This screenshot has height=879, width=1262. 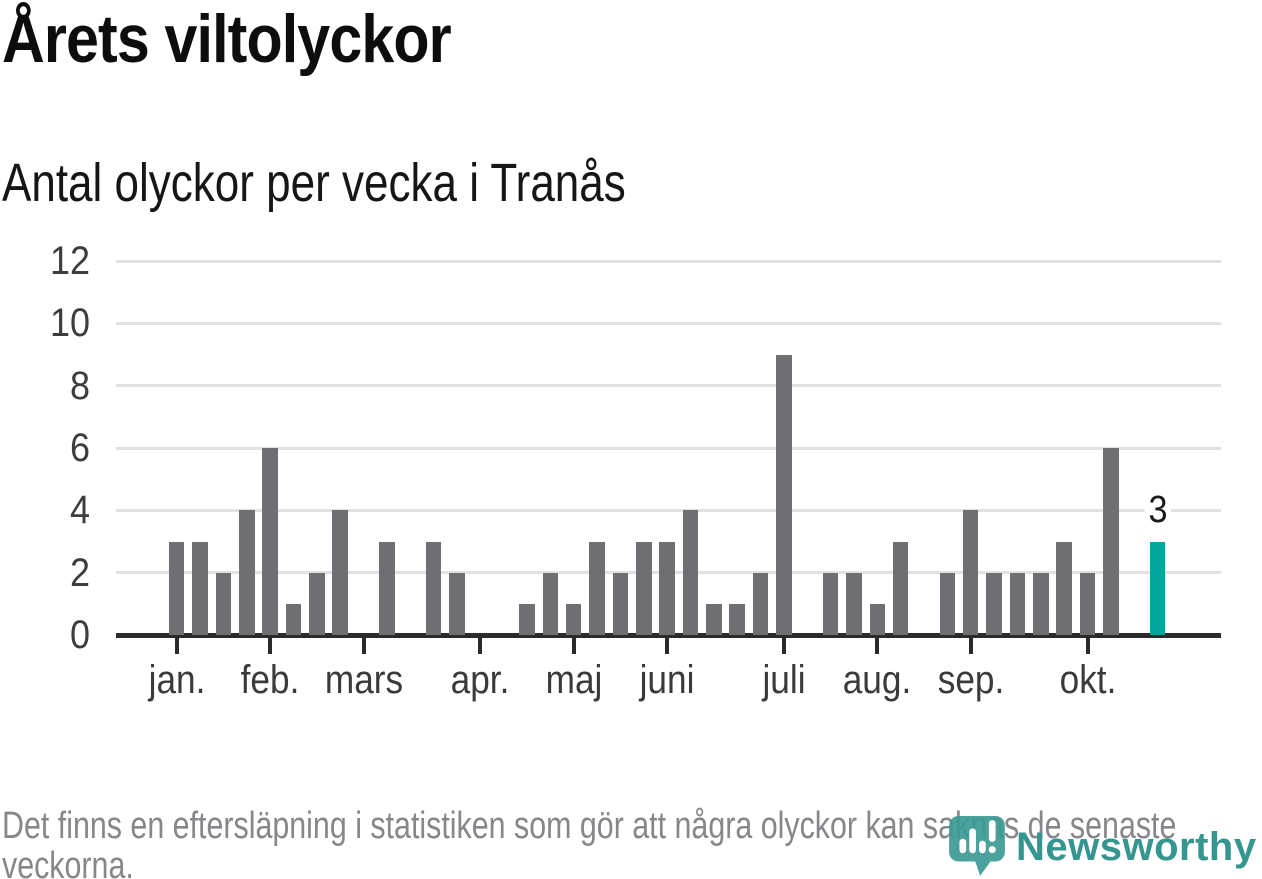 What do you see at coordinates (69, 261) in the screenshot?
I see `y-axis-label: 12` at bounding box center [69, 261].